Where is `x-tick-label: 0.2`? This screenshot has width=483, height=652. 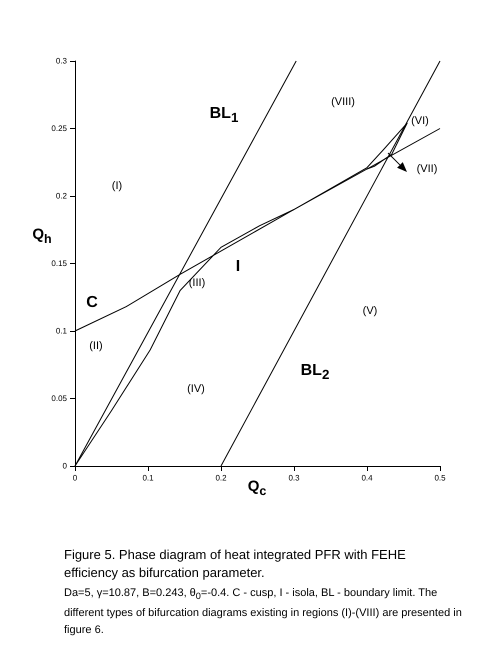 x-tick-label: 0.2 is located at coordinates (221, 478).